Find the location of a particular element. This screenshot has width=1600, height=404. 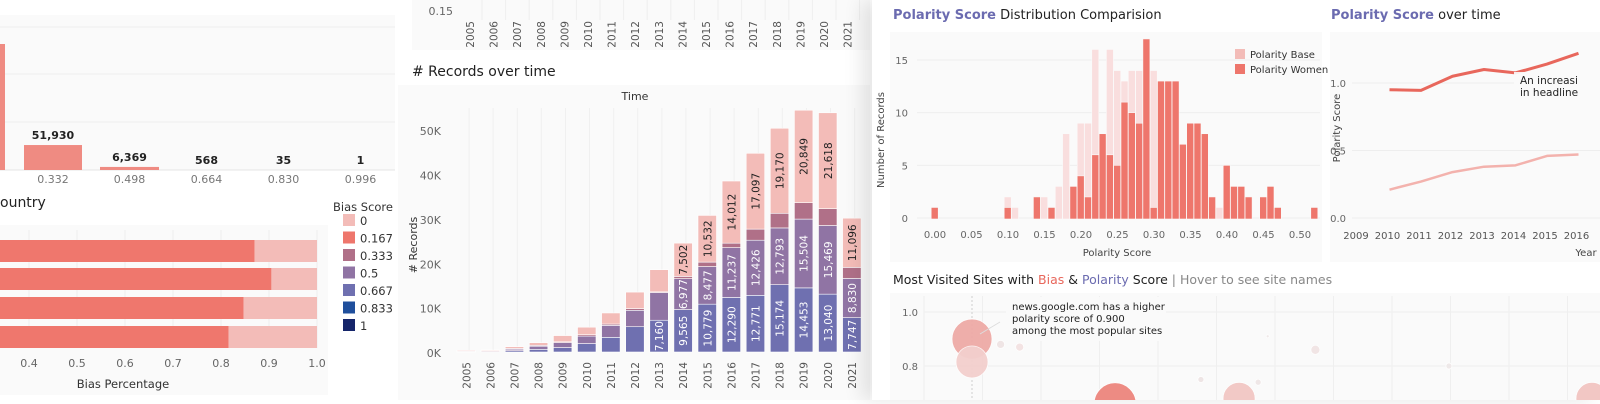

country-chart-title: ountry is located at coordinates (23, 203).